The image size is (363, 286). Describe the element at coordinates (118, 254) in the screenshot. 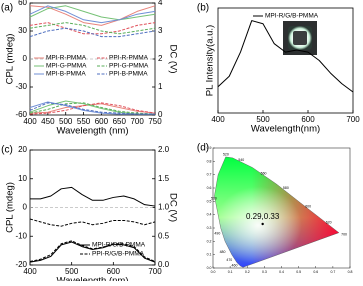

I see `legend-label: PPI-R/G/B-PMMA` at that location.